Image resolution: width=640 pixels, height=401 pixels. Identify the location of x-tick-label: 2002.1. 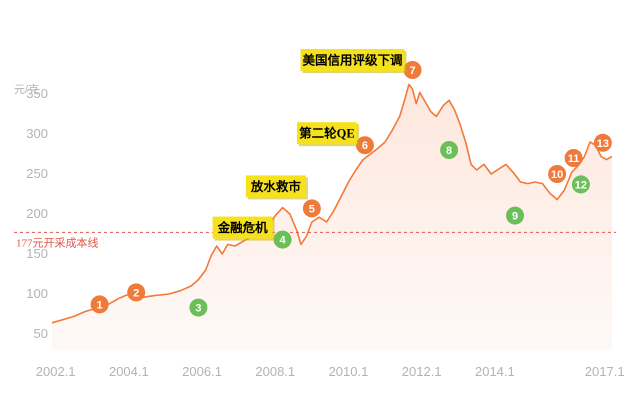
(56, 371).